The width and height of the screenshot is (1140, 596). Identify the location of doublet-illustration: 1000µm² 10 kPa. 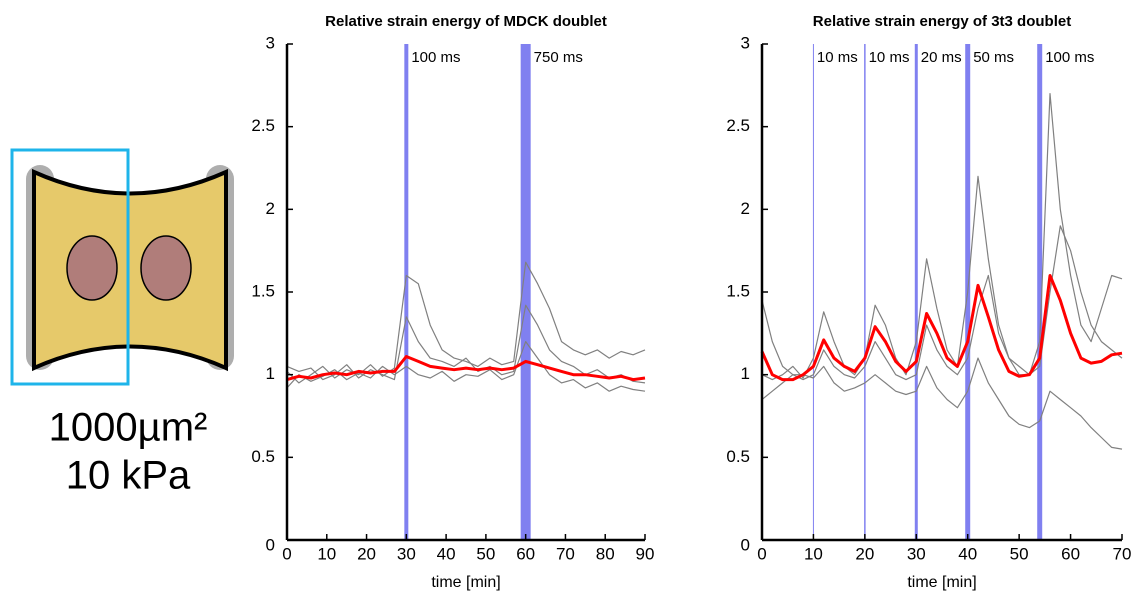
(122, 323).